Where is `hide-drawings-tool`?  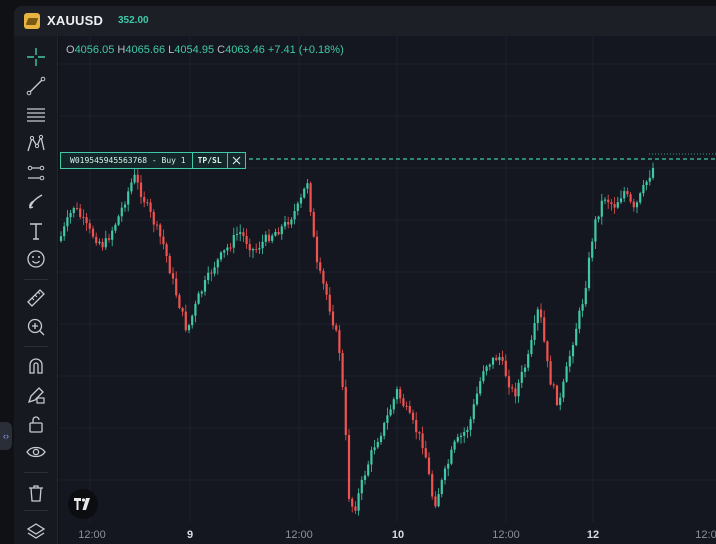
hide-drawings-tool is located at coordinates (36, 452).